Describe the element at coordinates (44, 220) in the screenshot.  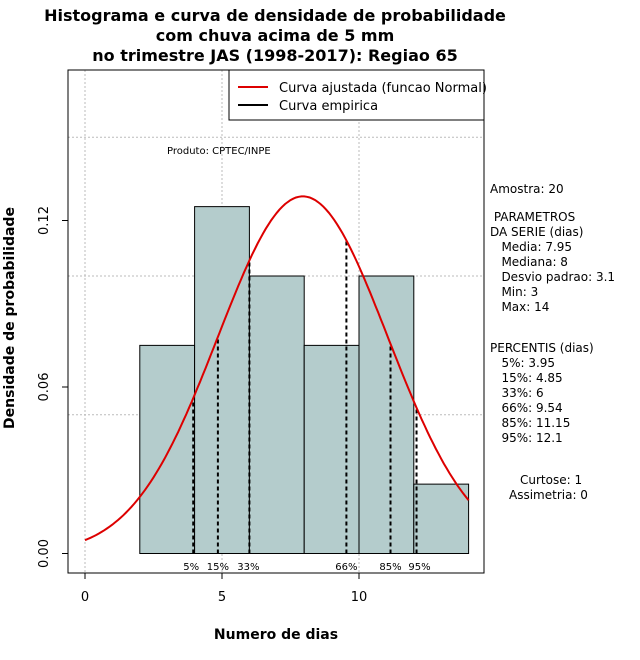
I see `y-tick-label: 0.12` at that location.